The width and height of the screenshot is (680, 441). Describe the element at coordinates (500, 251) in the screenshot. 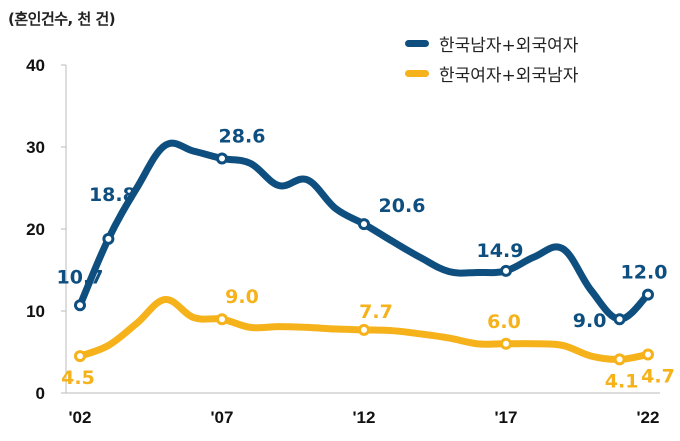

I see `data-label: 14.9` at that location.